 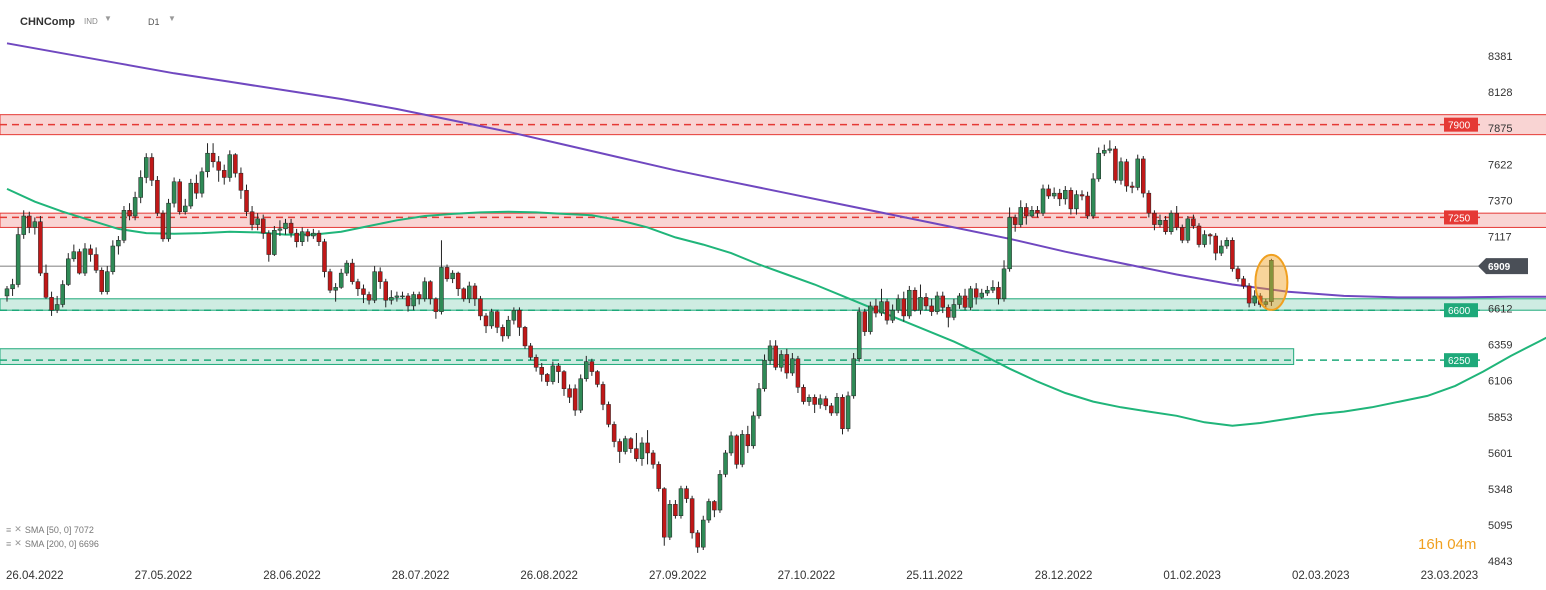 What do you see at coordinates (154, 22) in the screenshot?
I see `interval-selector: D1` at bounding box center [154, 22].